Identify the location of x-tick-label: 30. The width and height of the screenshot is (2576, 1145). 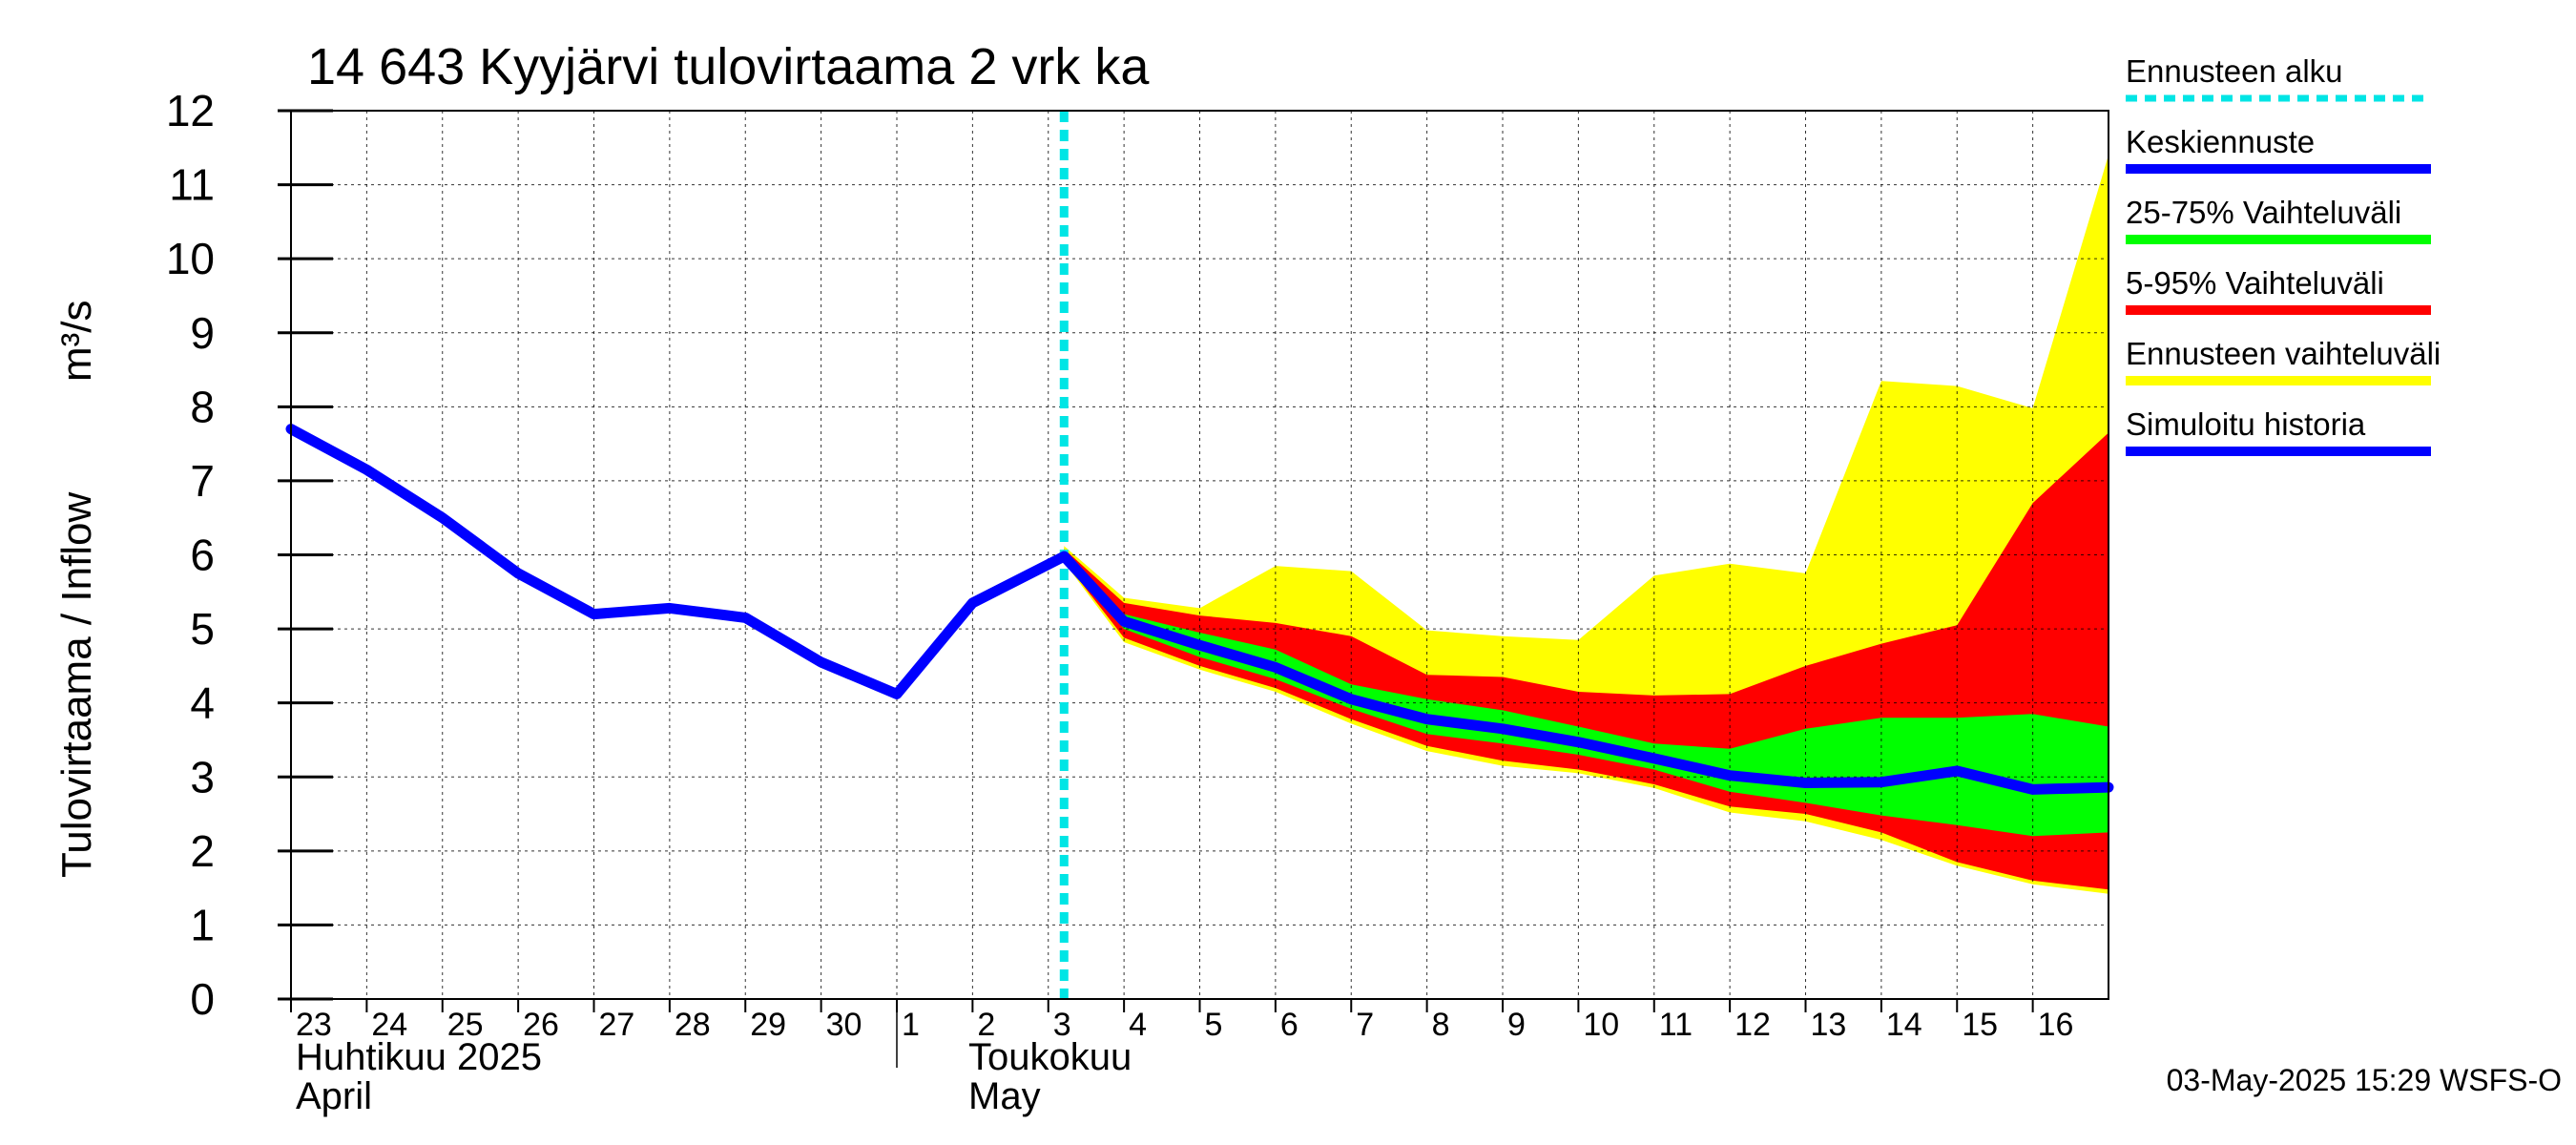
(844, 1025).